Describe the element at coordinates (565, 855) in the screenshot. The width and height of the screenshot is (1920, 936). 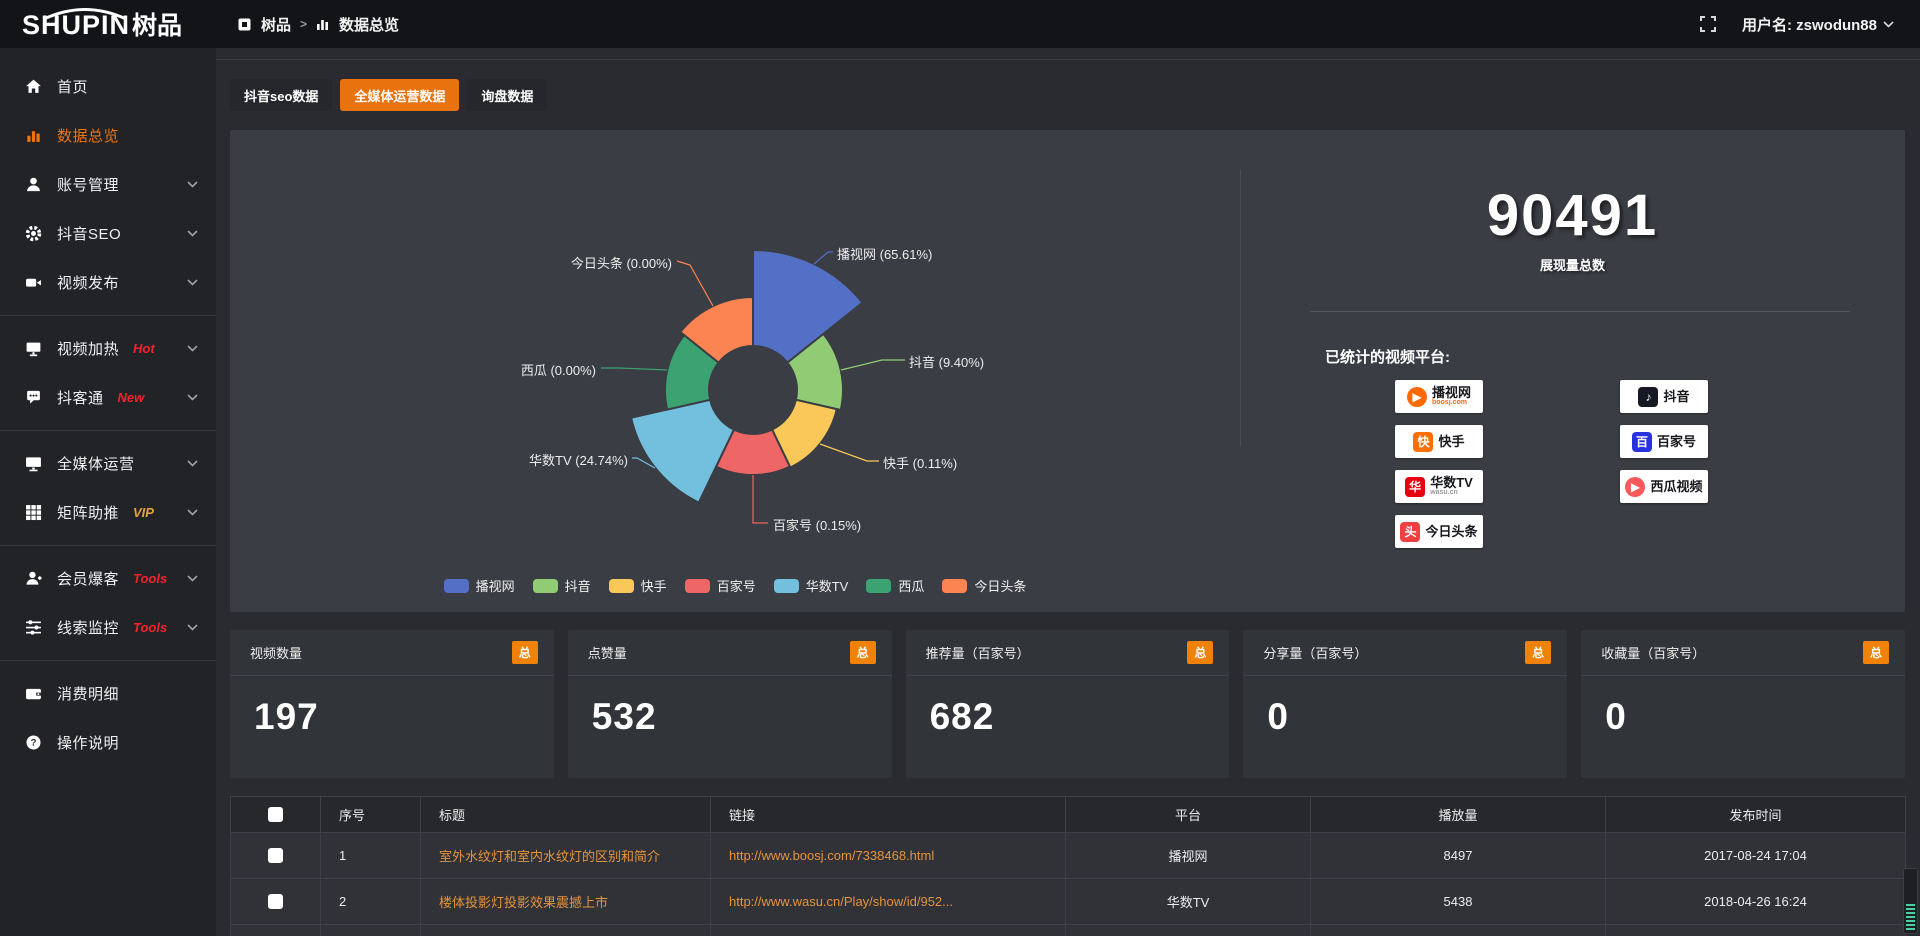
I see `cell-title: 室外水纹灯和室内水纹灯的区别和简介` at that location.